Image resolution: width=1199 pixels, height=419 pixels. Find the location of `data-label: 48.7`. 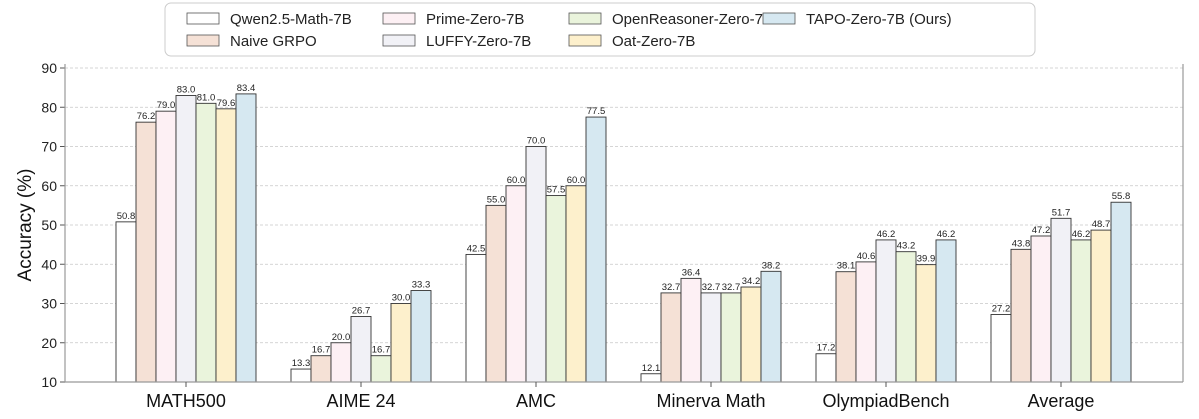

data-label: 48.7 is located at coordinates (1101, 224).